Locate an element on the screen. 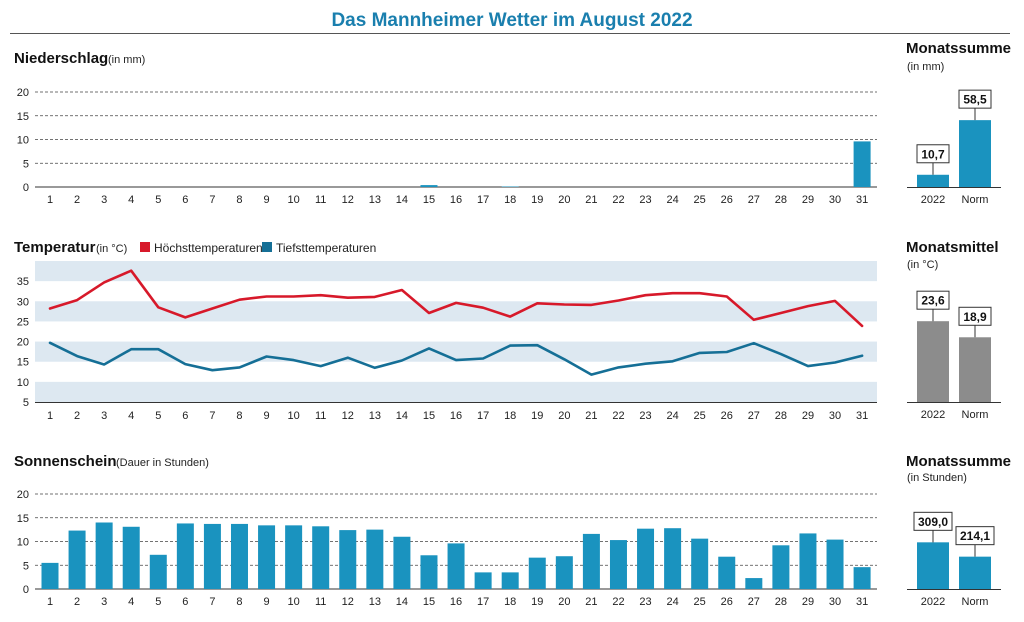 The width and height of the screenshot is (1024, 622). rain-y-tick: 0 is located at coordinates (26, 188).